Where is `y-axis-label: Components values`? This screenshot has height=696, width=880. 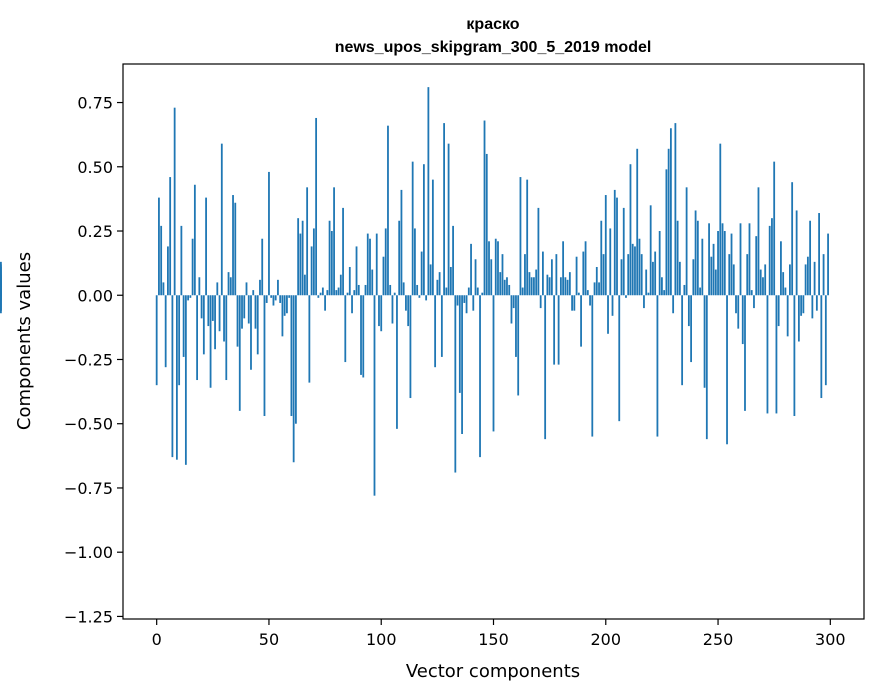
y-axis-label: Components values is located at coordinates (24, 341).